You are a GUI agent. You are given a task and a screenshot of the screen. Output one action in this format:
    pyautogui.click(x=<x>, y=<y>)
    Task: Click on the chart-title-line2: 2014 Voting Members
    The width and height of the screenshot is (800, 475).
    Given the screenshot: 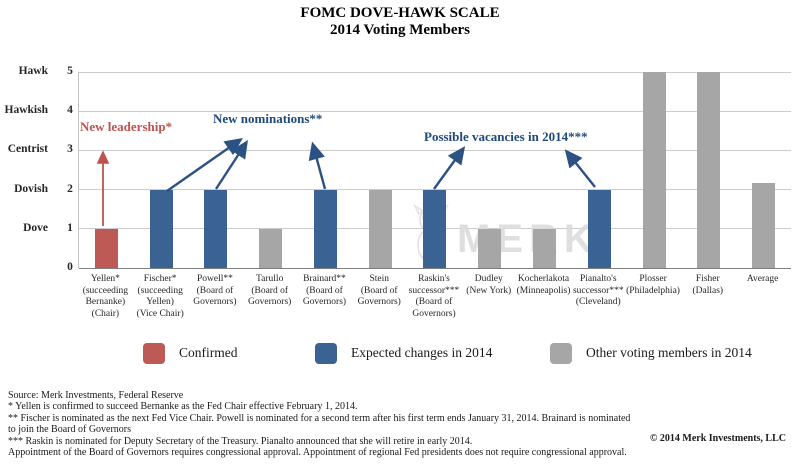 What is the action you would take?
    pyautogui.click(x=400, y=30)
    